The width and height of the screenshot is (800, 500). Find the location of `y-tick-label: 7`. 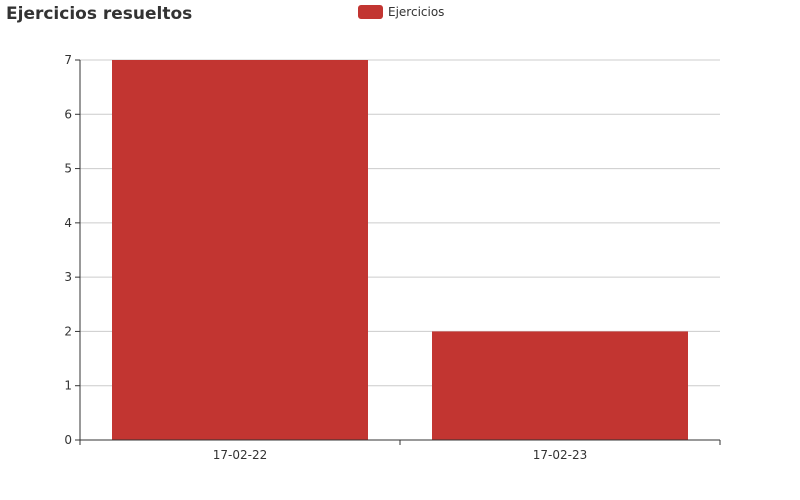

y-tick-label: 7 is located at coordinates (68, 60).